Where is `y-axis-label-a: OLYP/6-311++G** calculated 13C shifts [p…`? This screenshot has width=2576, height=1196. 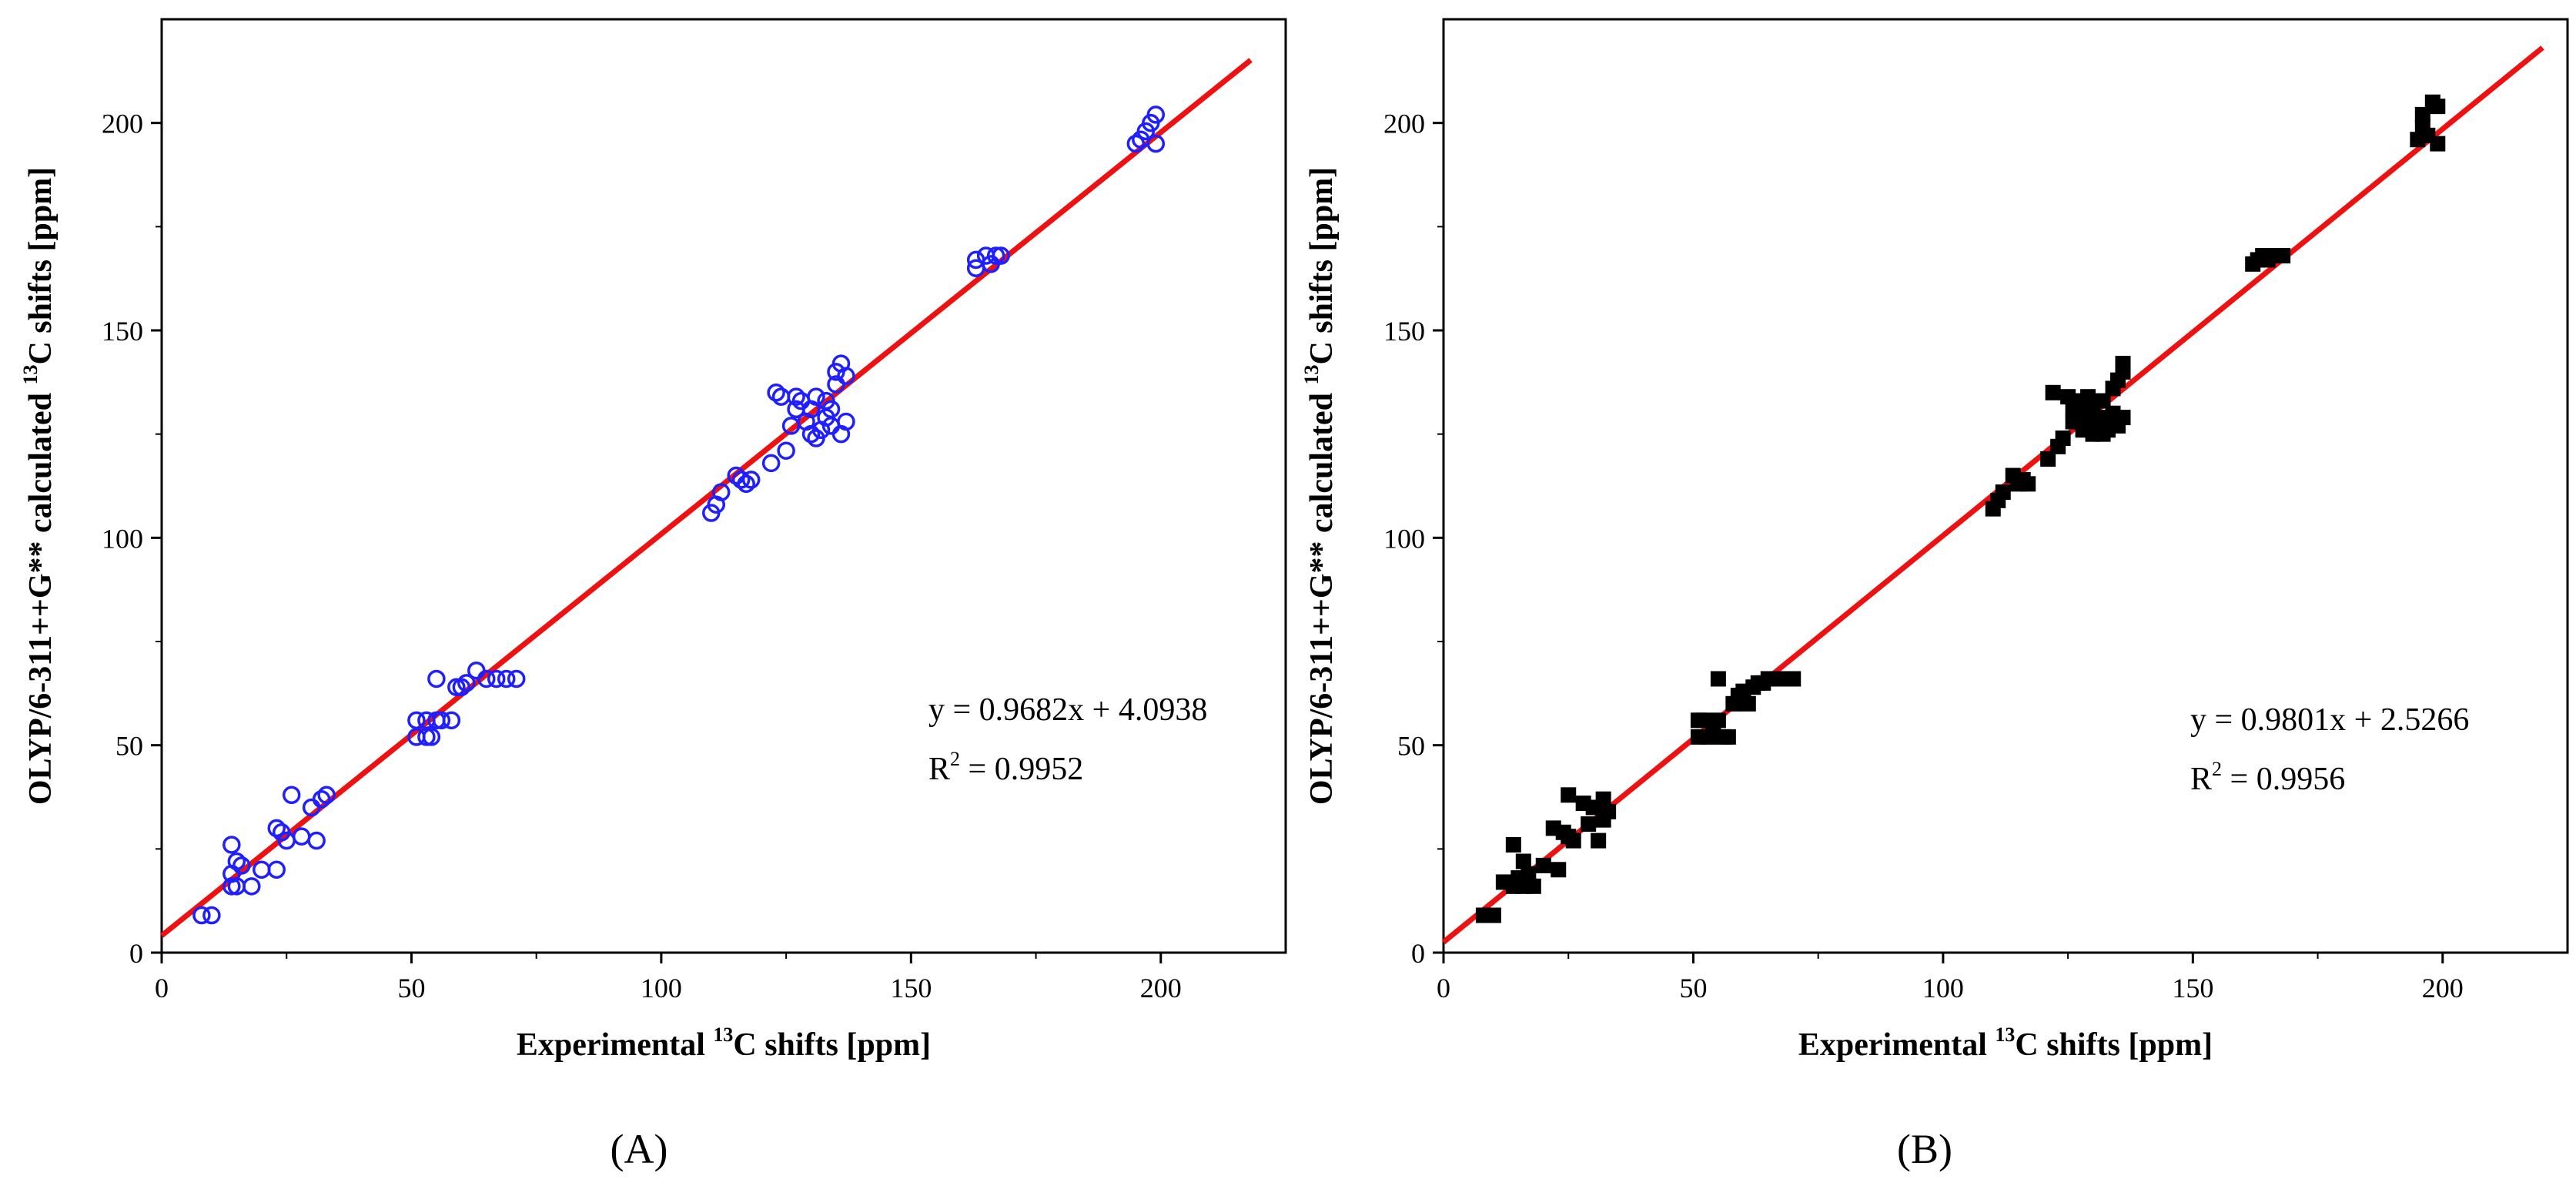 y-axis-label-a: OLYP/6-311++G** calculated 13C shifts [p… is located at coordinates (39, 486).